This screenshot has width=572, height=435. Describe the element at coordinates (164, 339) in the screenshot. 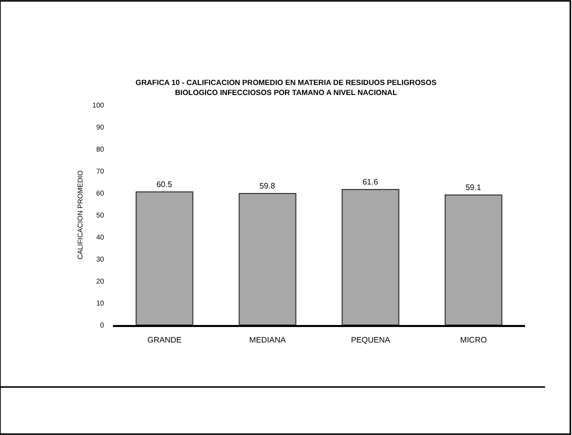

I see `x-tick-label: GRANDE` at that location.